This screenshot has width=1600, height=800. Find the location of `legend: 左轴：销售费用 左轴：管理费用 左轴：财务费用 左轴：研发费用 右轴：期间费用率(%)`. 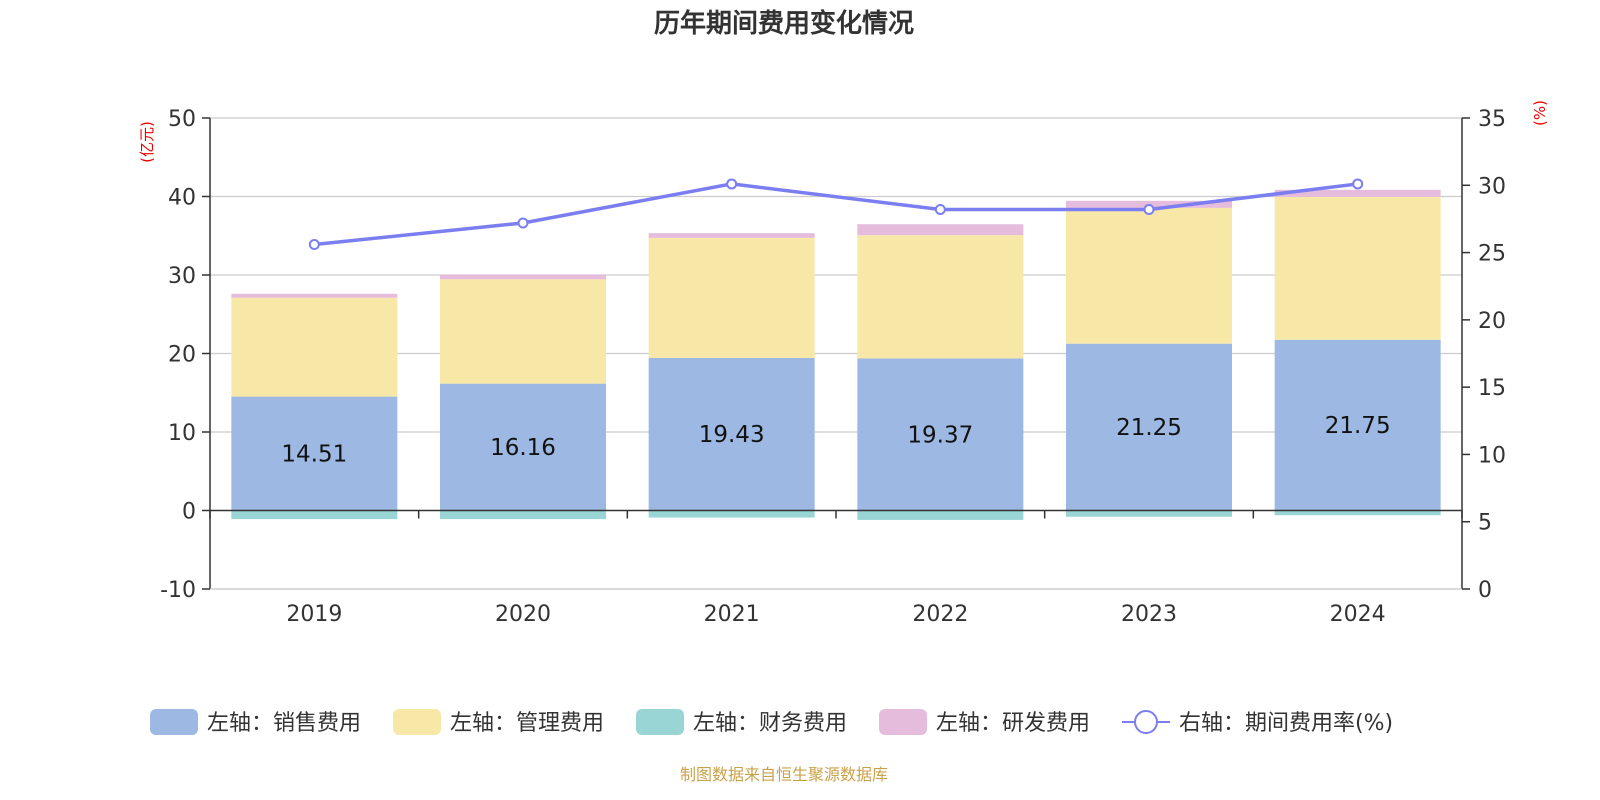

legend: 左轴：销售费用 左轴：管理费用 左轴：财务费用 左轴：研发费用 右轴：期间费用率(%) is located at coordinates (771, 722).